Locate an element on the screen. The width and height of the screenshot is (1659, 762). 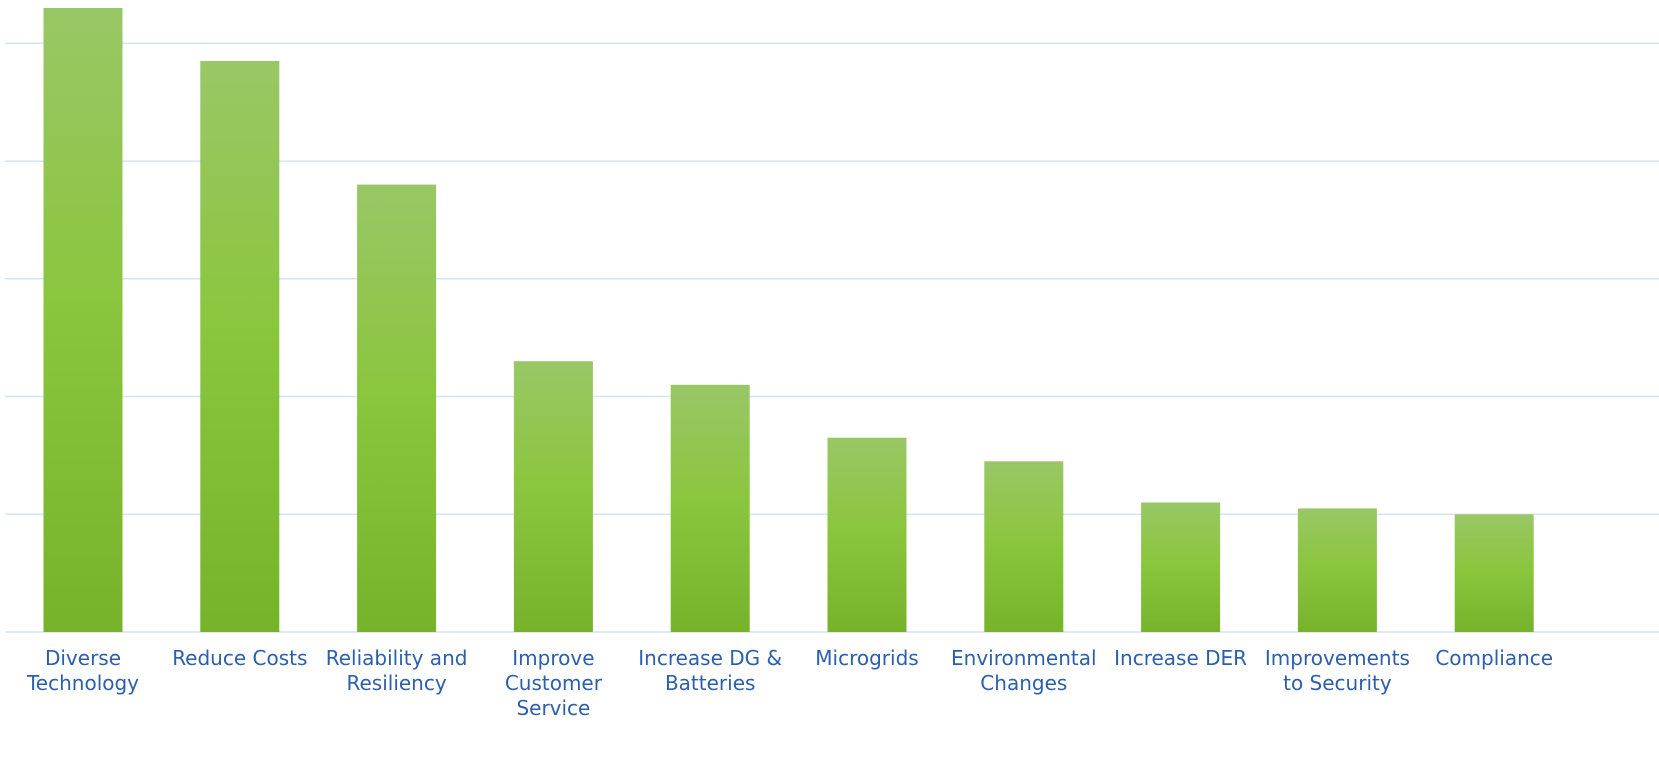
x-tick-label-line: Improve is located at coordinates (553, 658).